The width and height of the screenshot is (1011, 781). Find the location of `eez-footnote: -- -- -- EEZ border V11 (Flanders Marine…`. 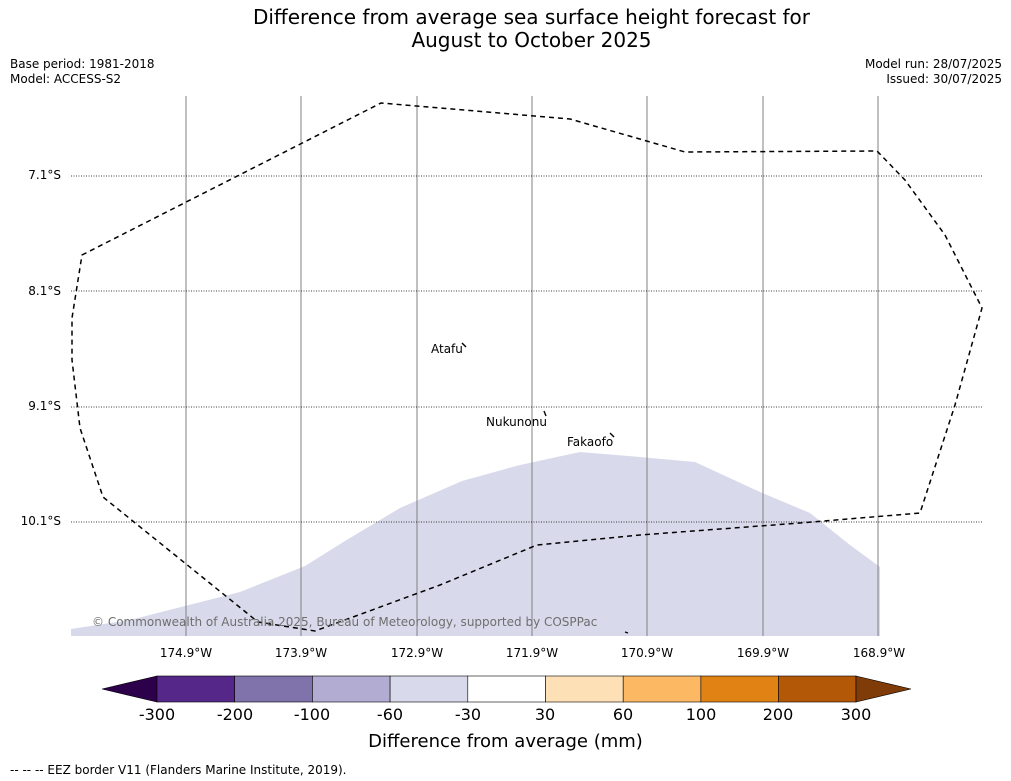

eez-footnote: -- -- -- EEZ border V11 (Flanders Marine… is located at coordinates (178, 770).